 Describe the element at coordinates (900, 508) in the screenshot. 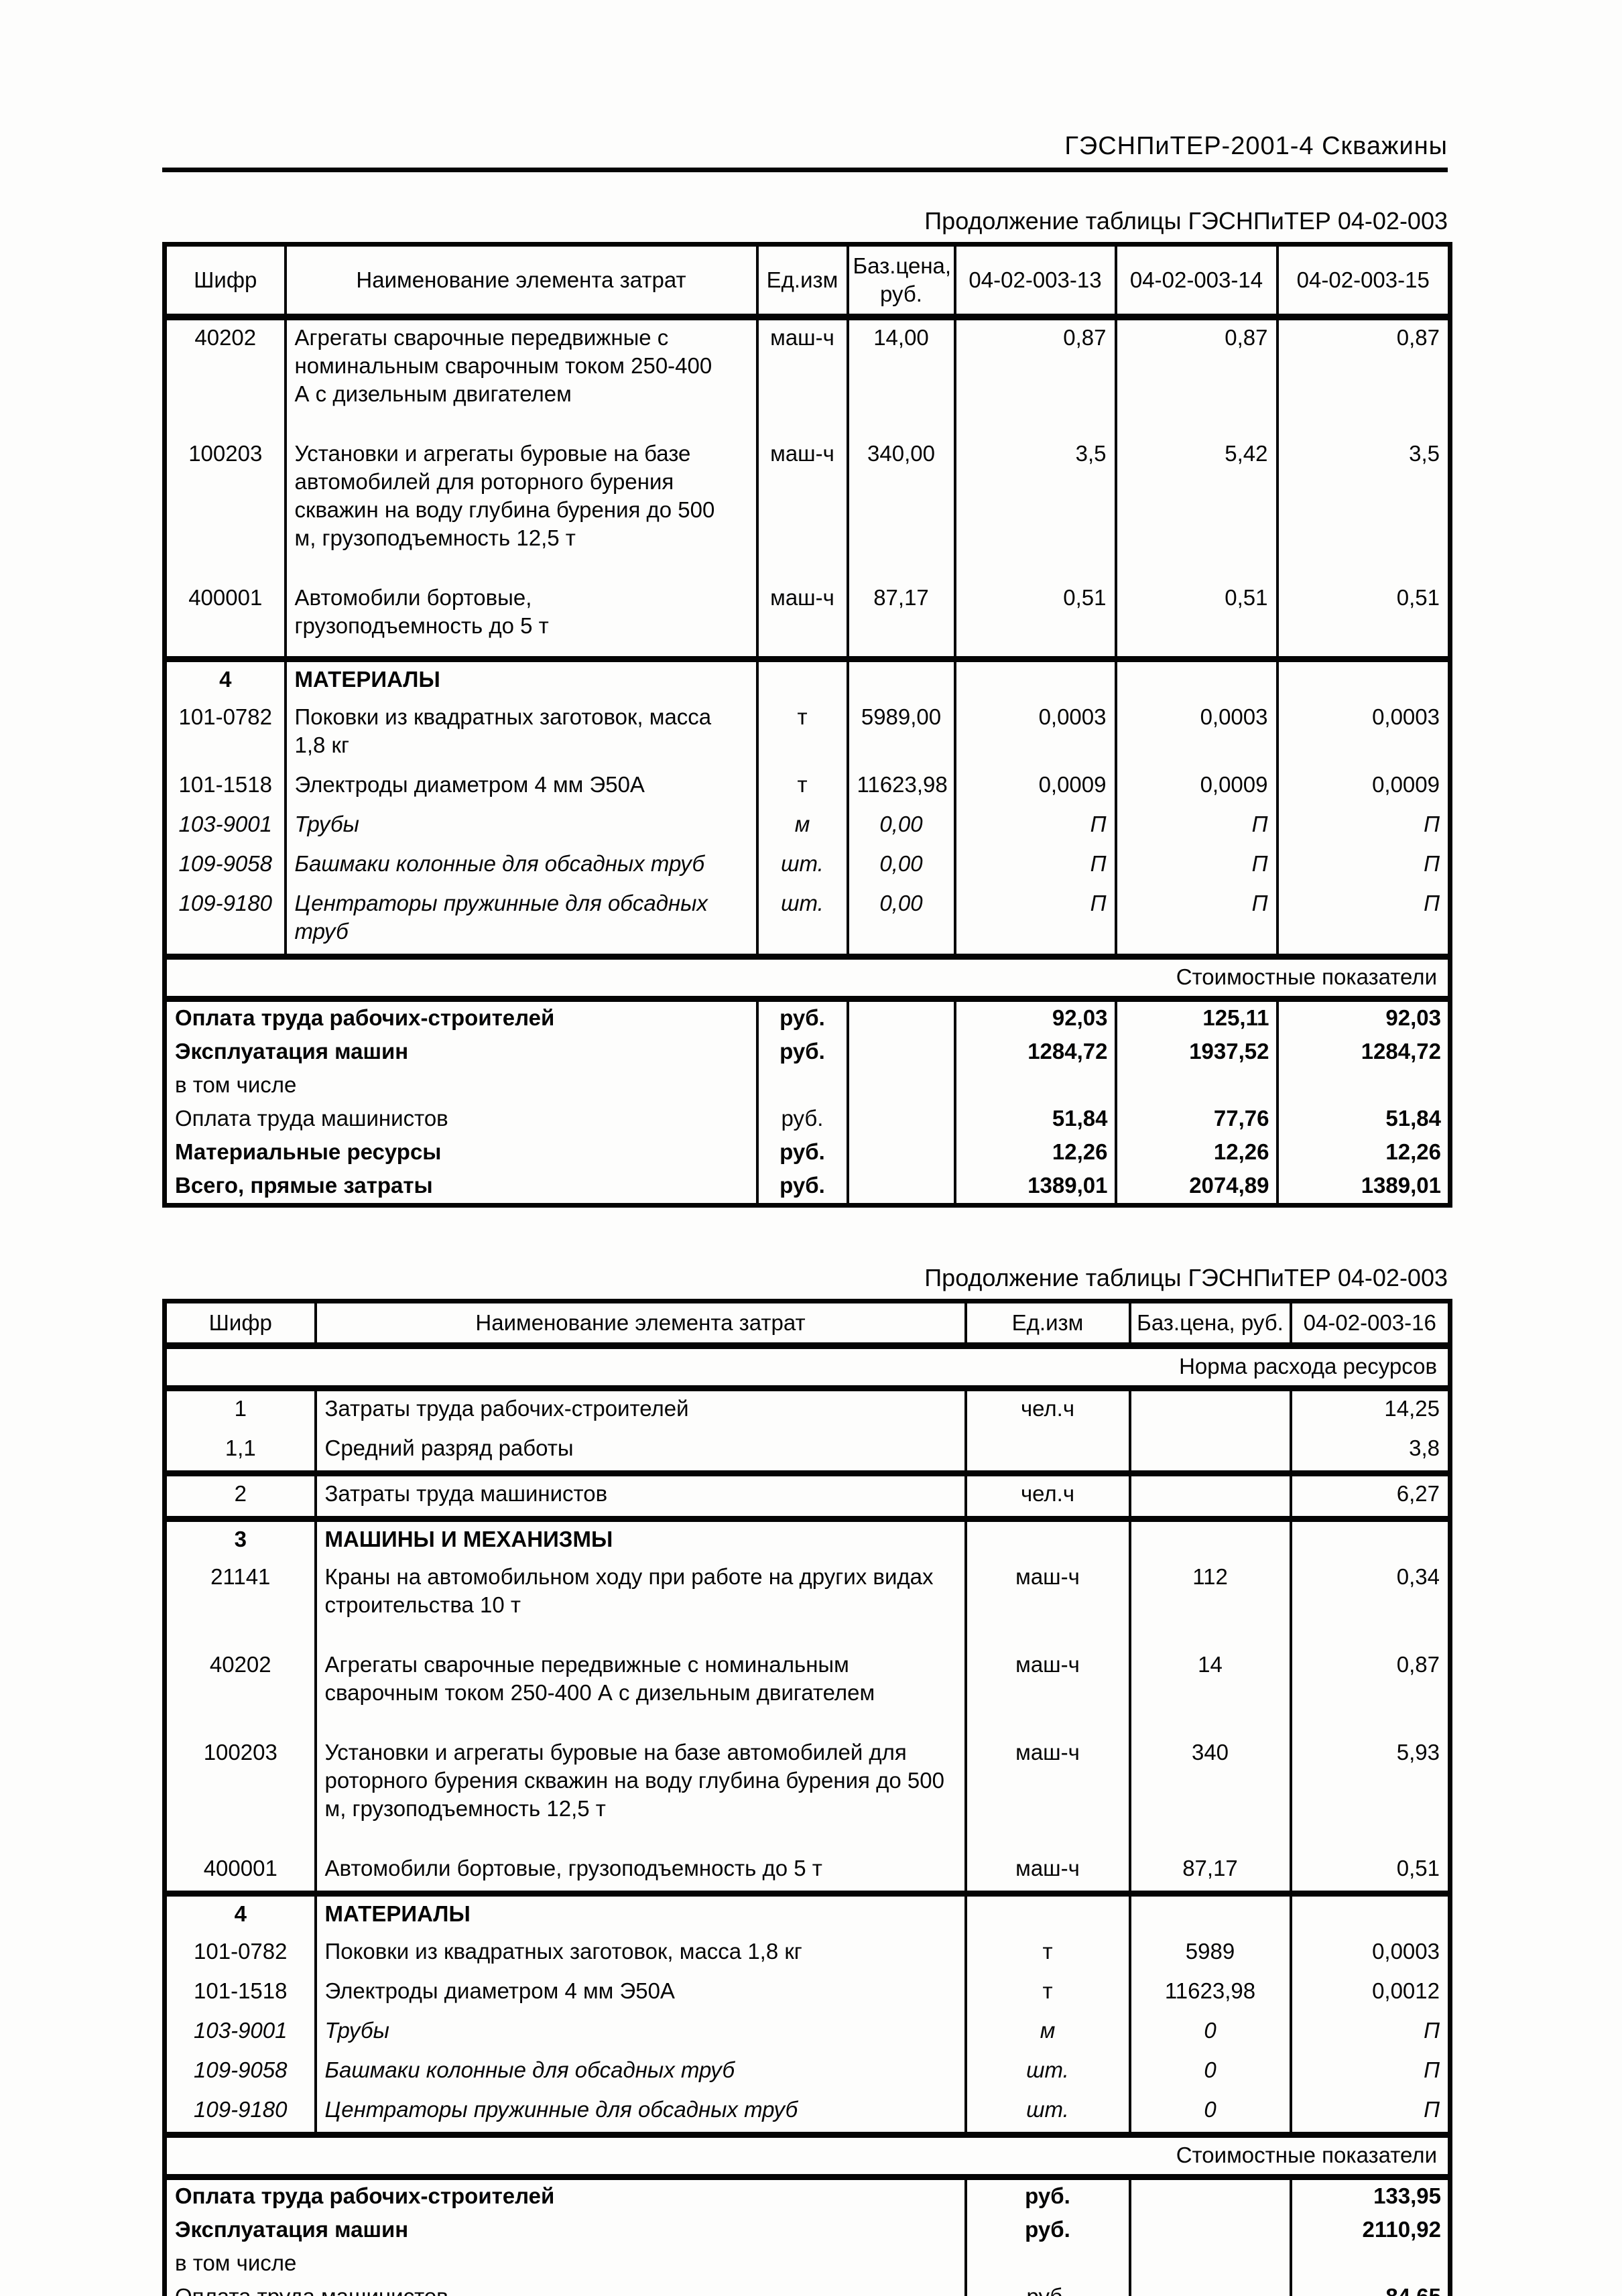

I see `price-cell: 340,00` at that location.